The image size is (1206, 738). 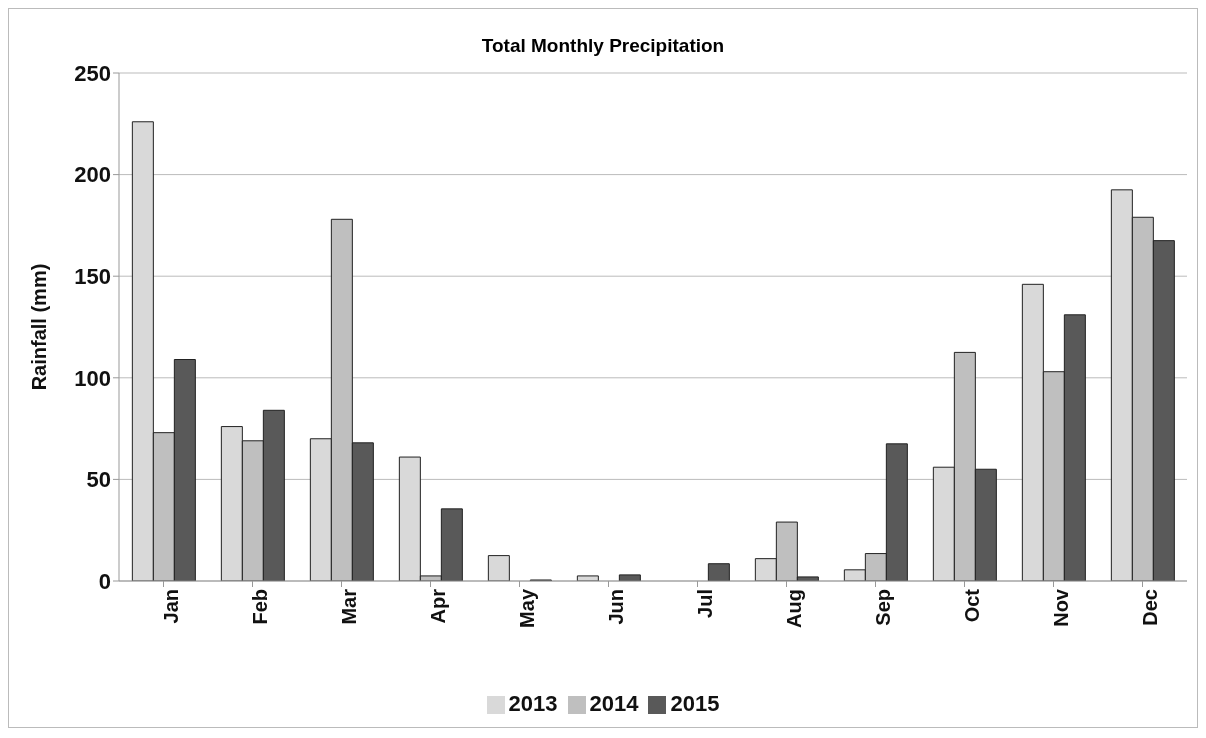 What do you see at coordinates (615, 607) in the screenshot?
I see `x-tick-label: Jun` at bounding box center [615, 607].